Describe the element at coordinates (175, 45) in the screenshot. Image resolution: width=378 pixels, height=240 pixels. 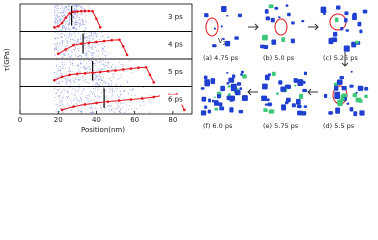
I see `panel-label: 4 ps` at that location.